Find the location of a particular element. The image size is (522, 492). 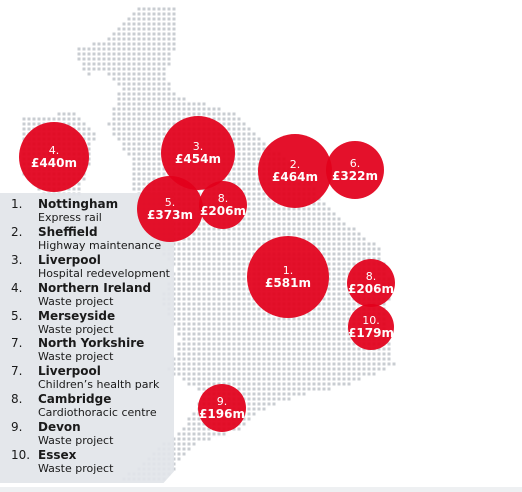

legend-item: 9. Devon Waste project is located at coordinates (92, 434).